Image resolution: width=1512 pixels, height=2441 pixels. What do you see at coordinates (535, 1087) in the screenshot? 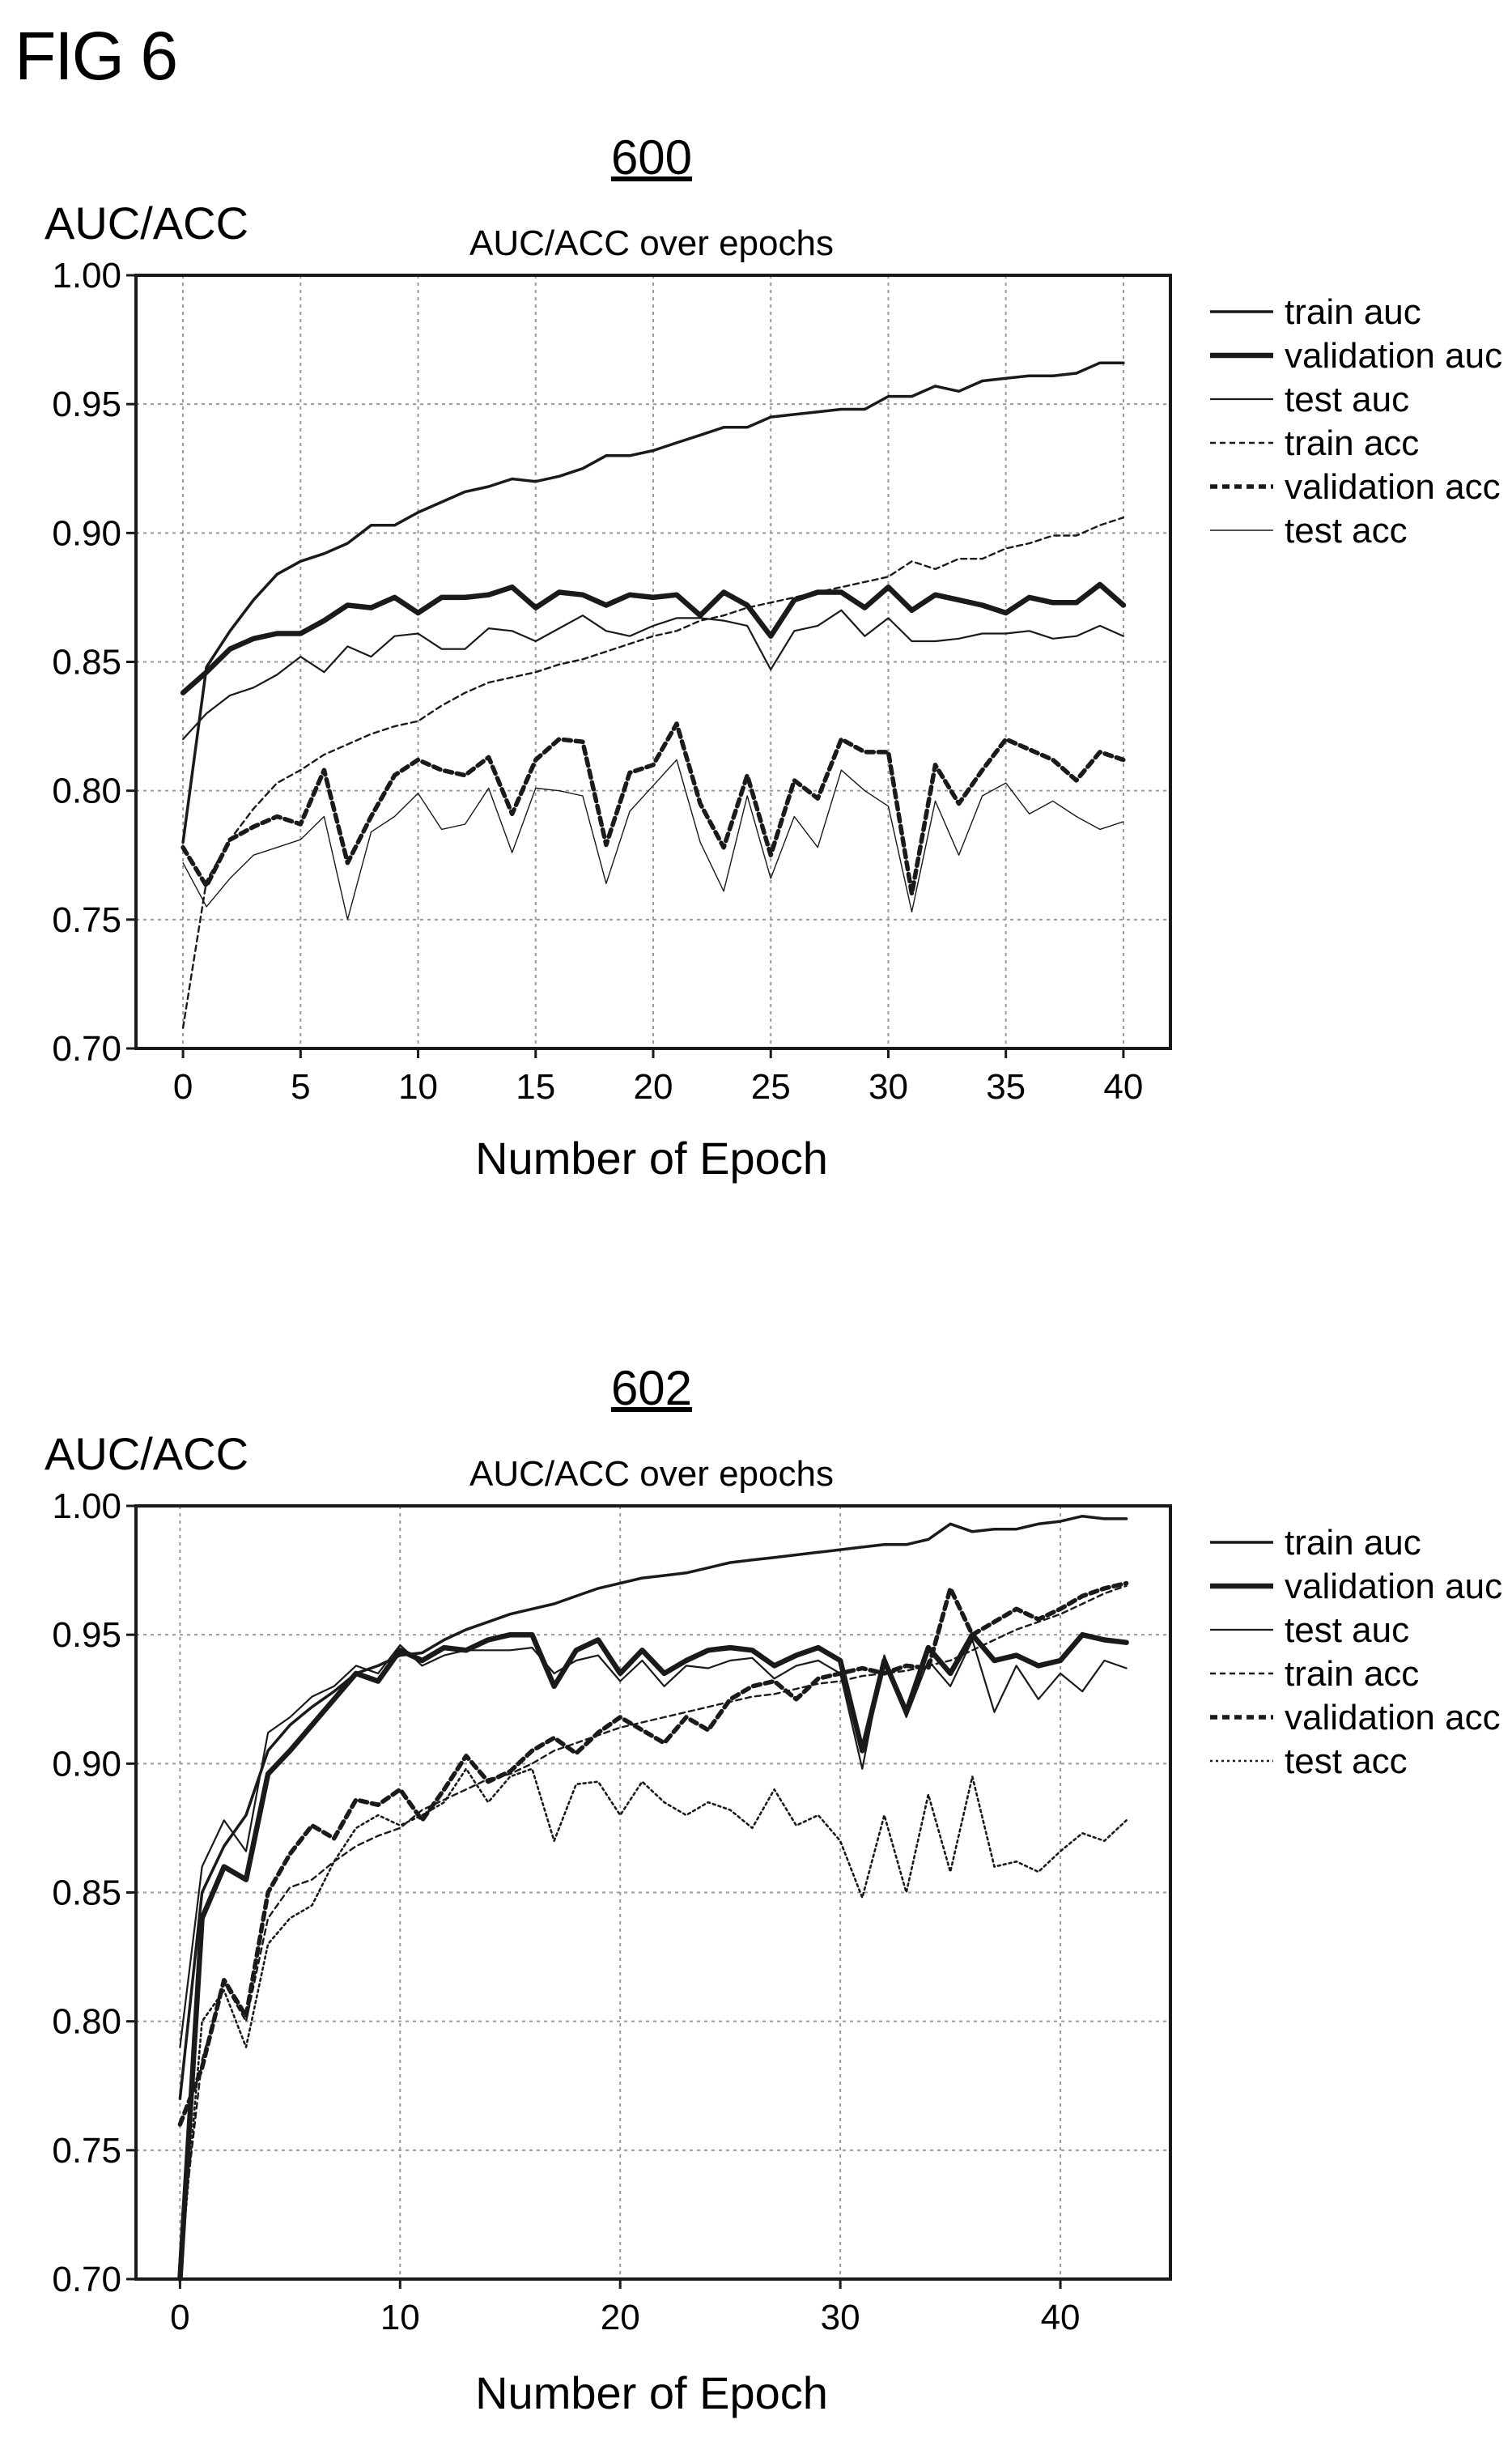
I see `x-tick-label: 15` at bounding box center [535, 1087].